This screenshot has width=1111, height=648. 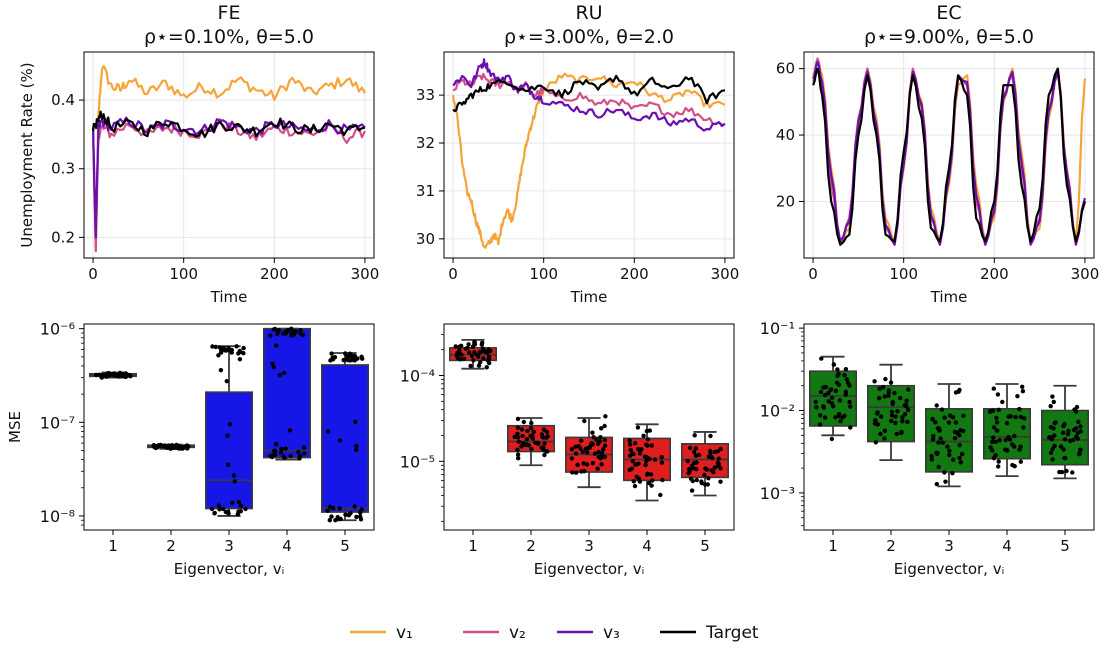 What do you see at coordinates (949, 155) in the screenshot?
I see `ec_line-frame` at bounding box center [949, 155].